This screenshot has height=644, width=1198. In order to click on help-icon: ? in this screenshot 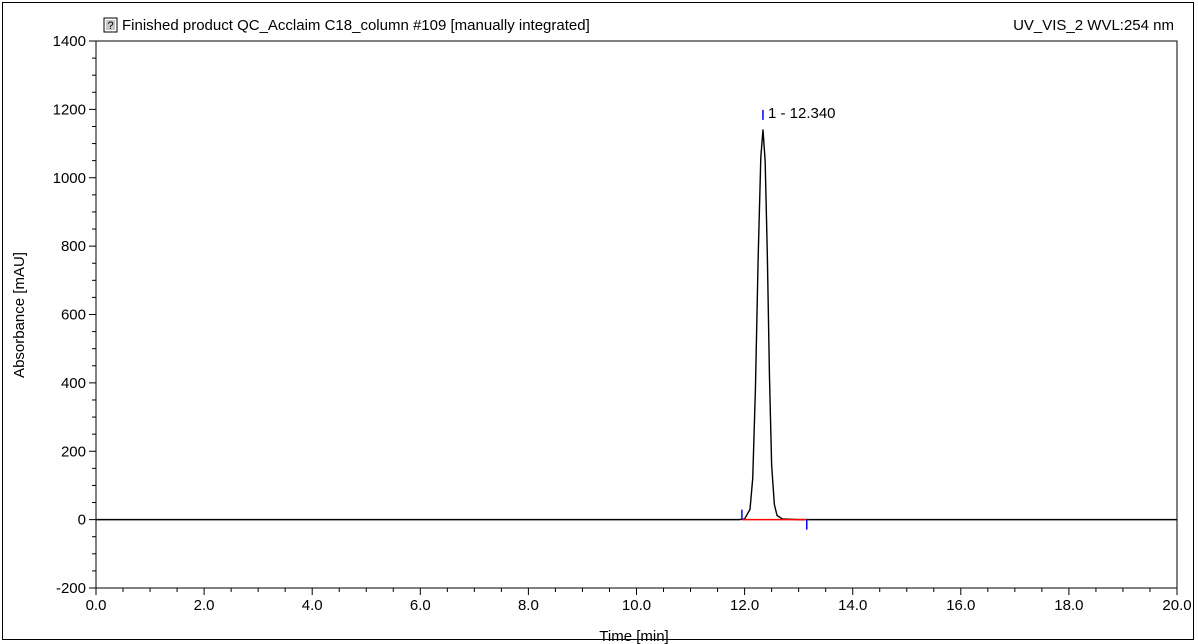, I will do `click(110, 25)`.